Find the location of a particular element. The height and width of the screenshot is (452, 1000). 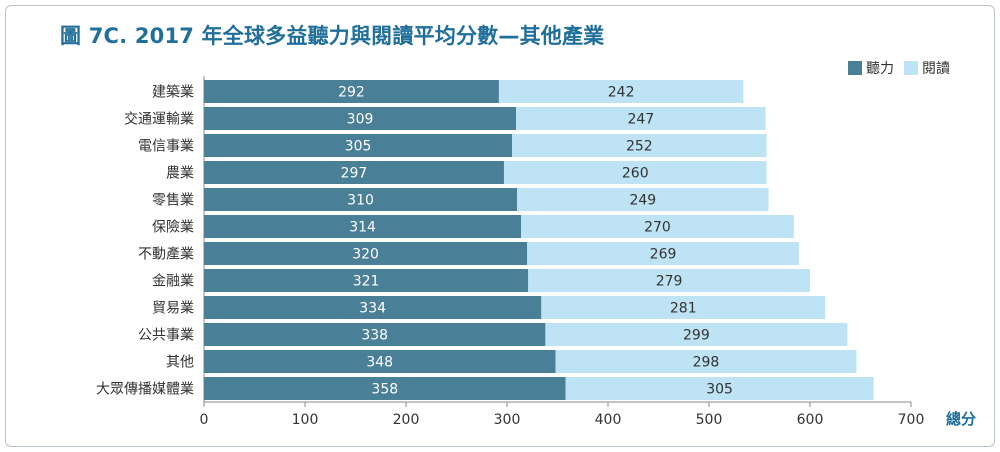

data-label-reading: 247 is located at coordinates (640, 120).